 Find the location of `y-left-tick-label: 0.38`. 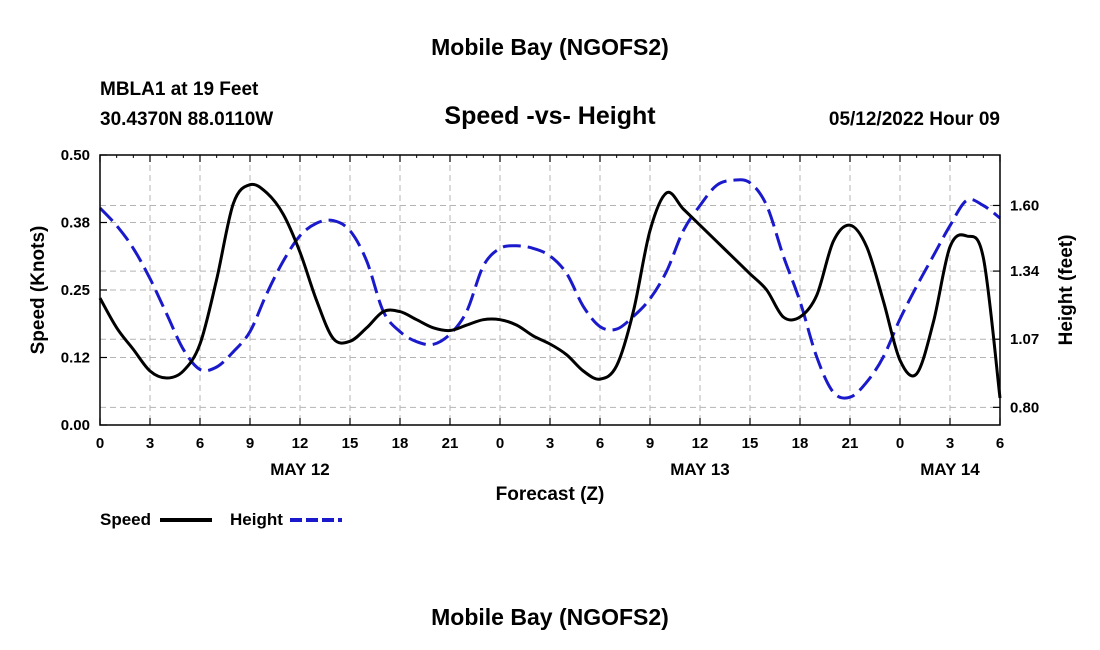

y-left-tick-label: 0.38 is located at coordinates (75, 223).